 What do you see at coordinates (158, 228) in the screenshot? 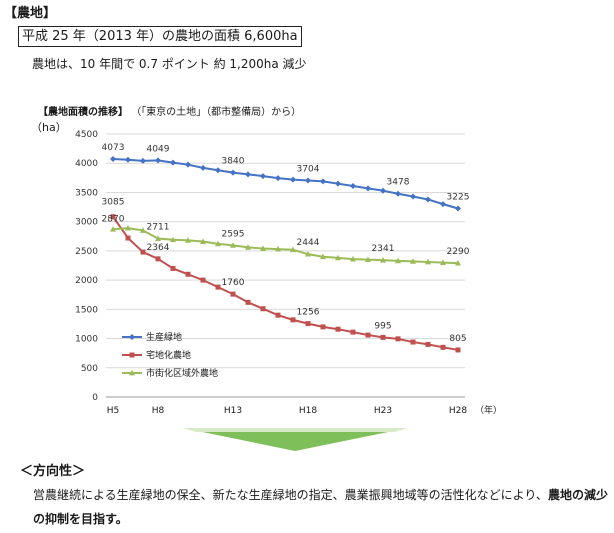
I see `data-label: 2711` at bounding box center [158, 228].